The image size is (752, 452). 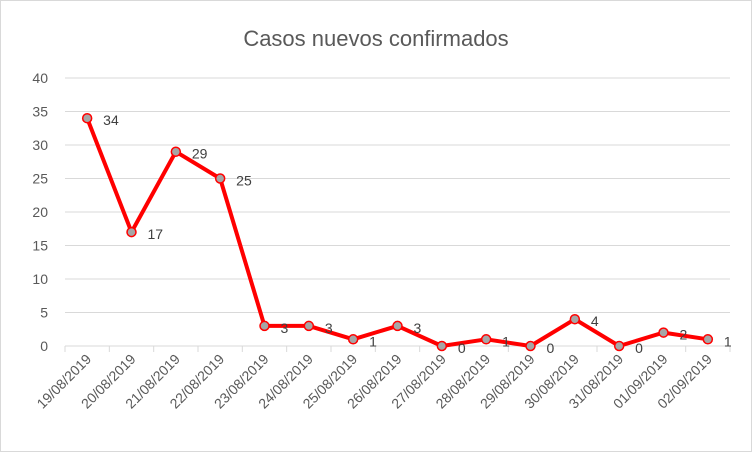 What do you see at coordinates (506, 341) in the screenshot?
I see `data-label-9: 1` at bounding box center [506, 341].